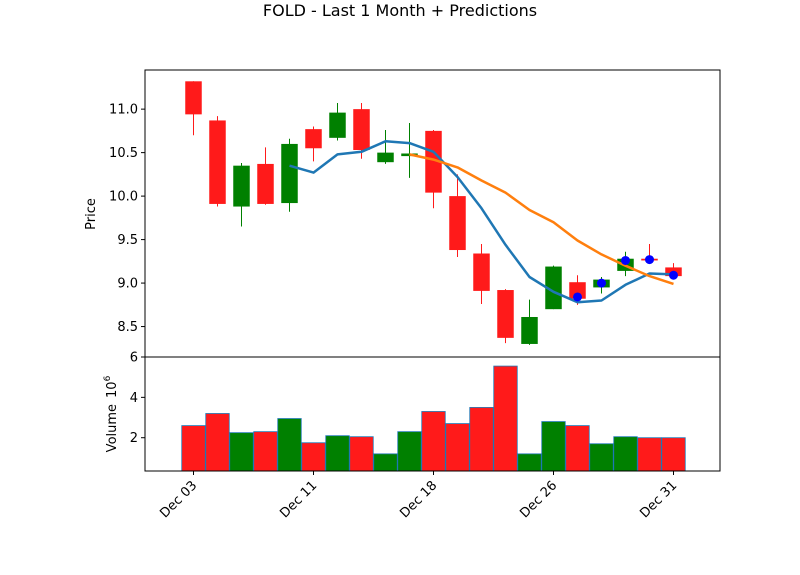 This screenshot has width=800, height=575. What do you see at coordinates (538, 499) in the screenshot?
I see `xtick-label: Dec 26` at bounding box center [538, 499].